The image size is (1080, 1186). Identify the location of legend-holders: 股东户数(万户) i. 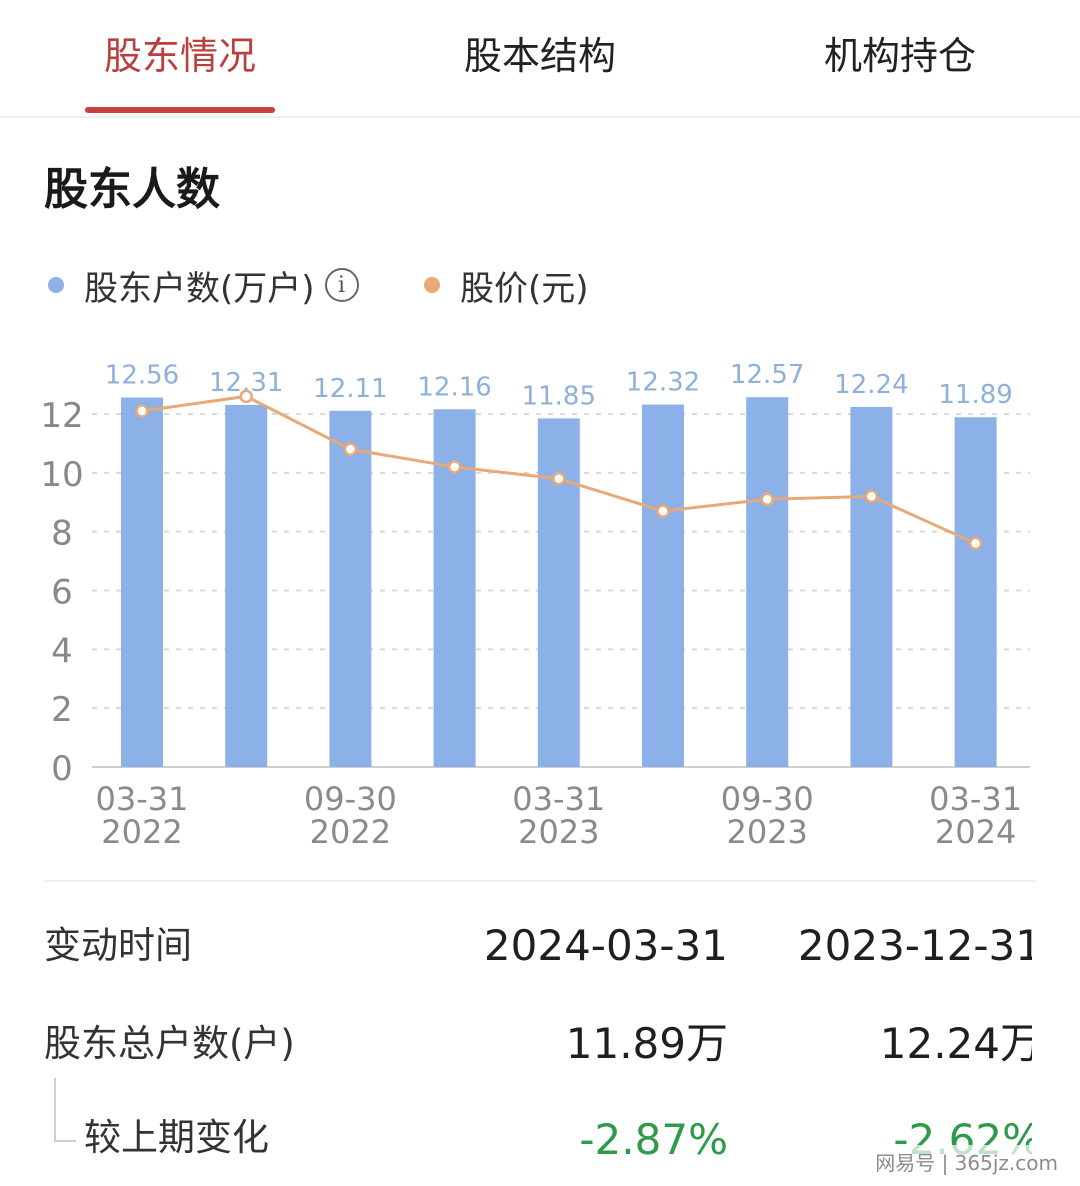
(203, 285).